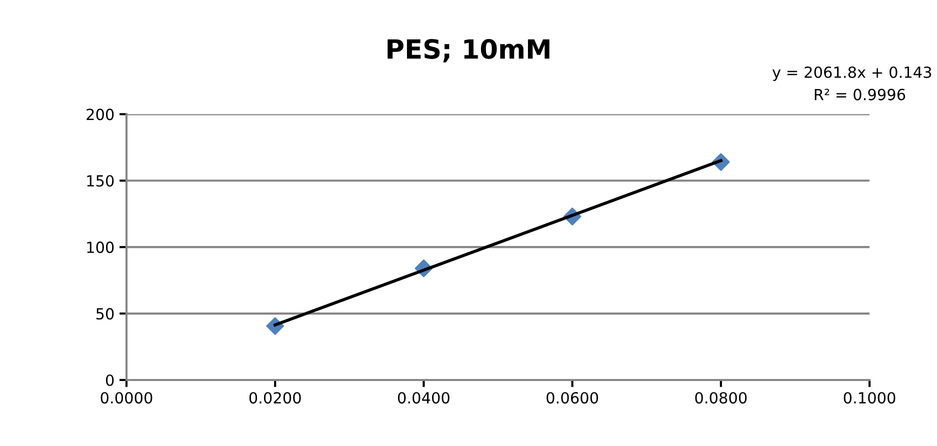  Describe the element at coordinates (572, 398) in the screenshot. I see `x-tick-label: 0.0600` at that location.